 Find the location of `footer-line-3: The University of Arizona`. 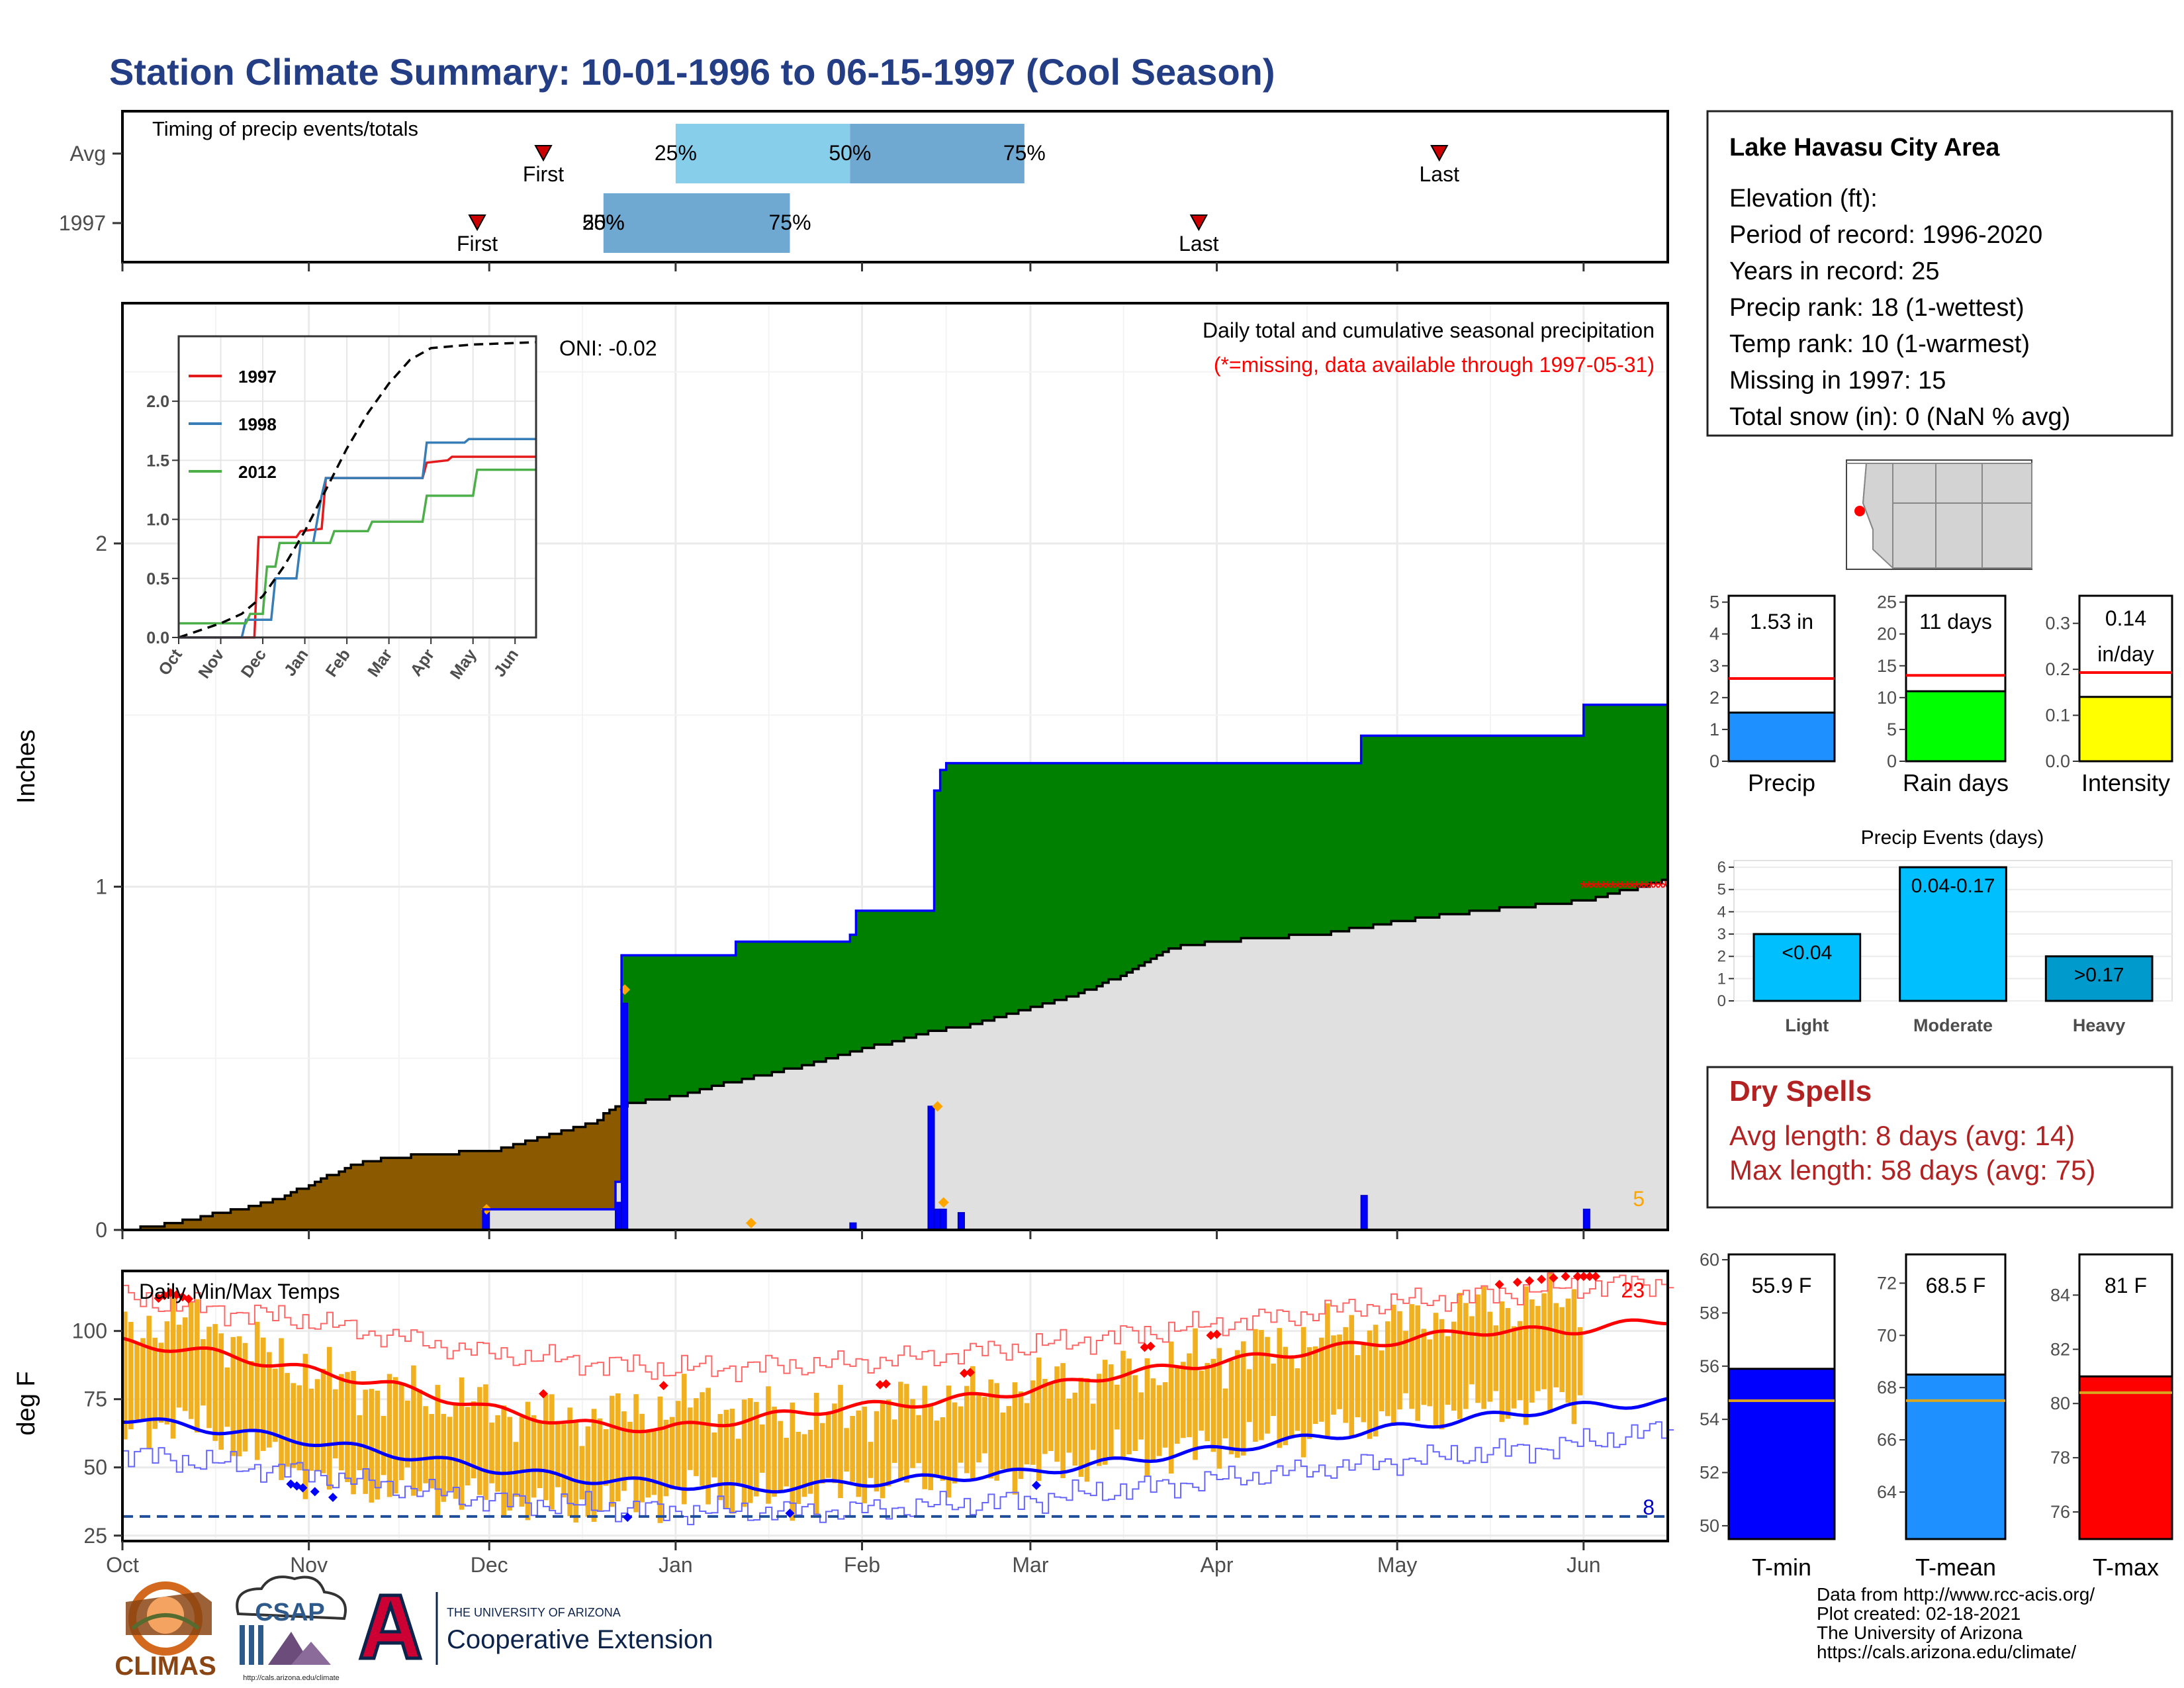

footer-line-3: The University of Arizona is located at coordinates (1920, 1632).